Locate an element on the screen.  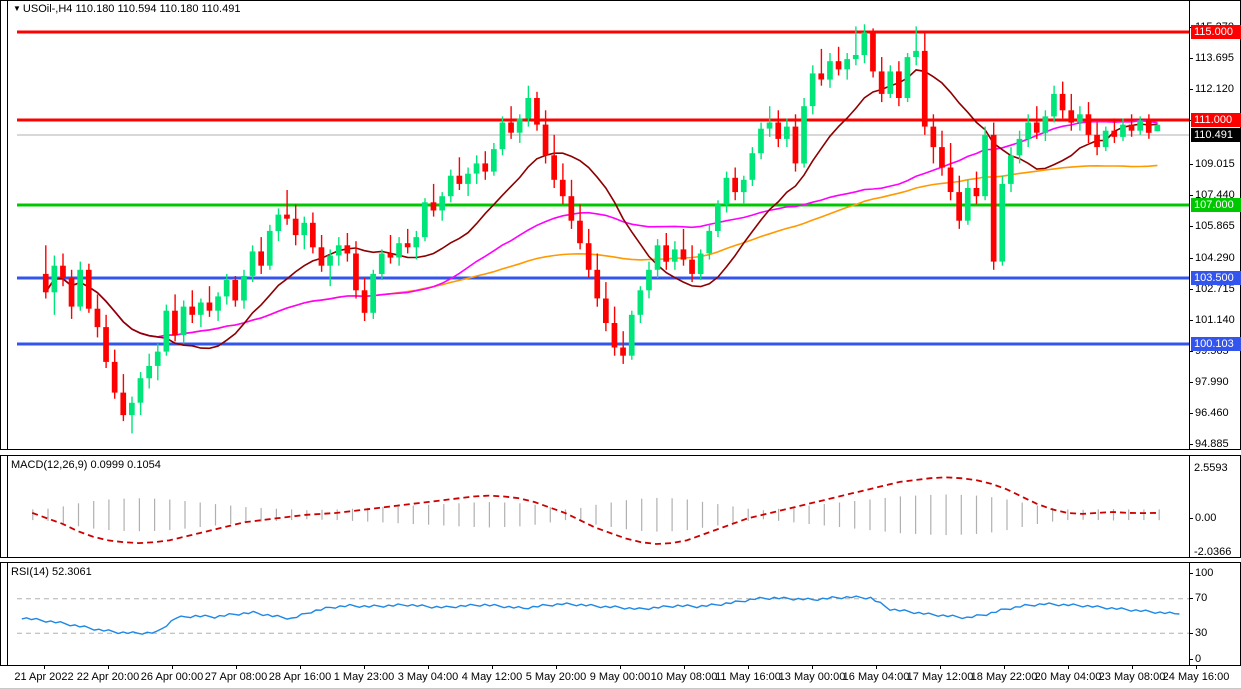
time-axis-tick: 24 May 16:00 is located at coordinates (1196, 677).